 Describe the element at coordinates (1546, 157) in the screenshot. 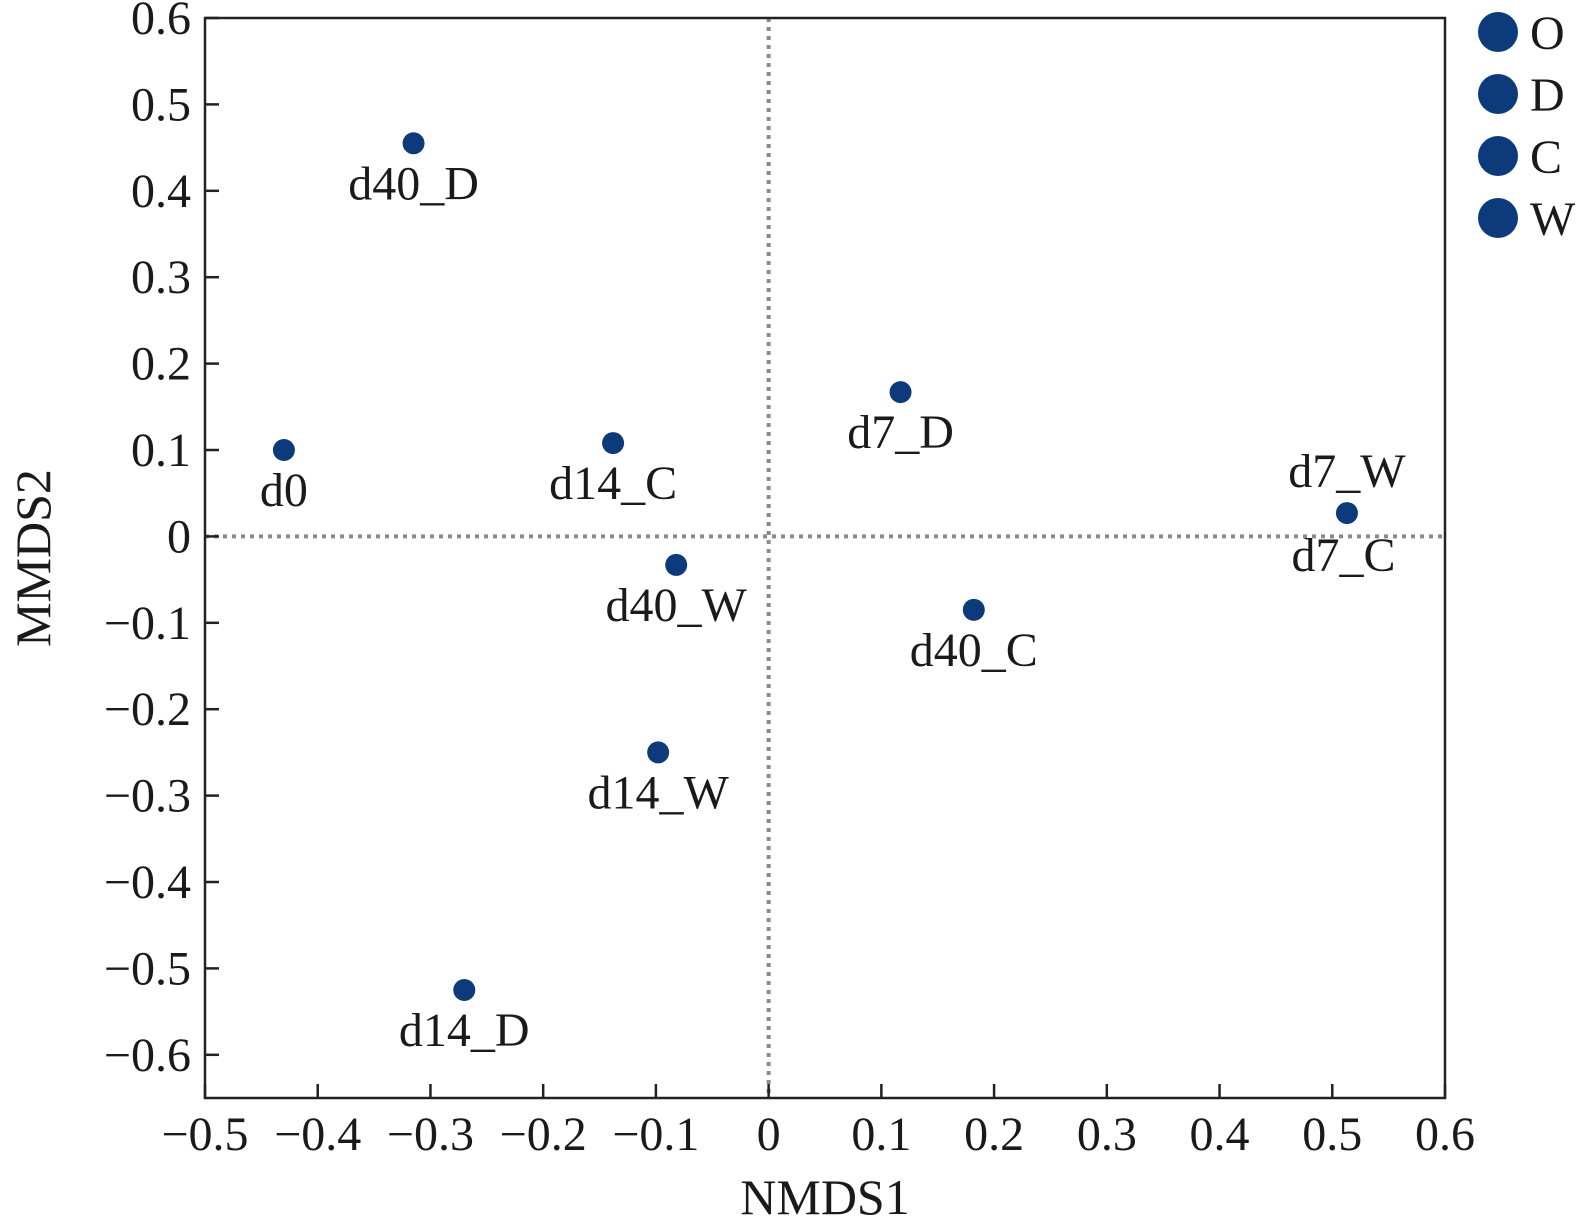

I see `legend-label: C` at that location.